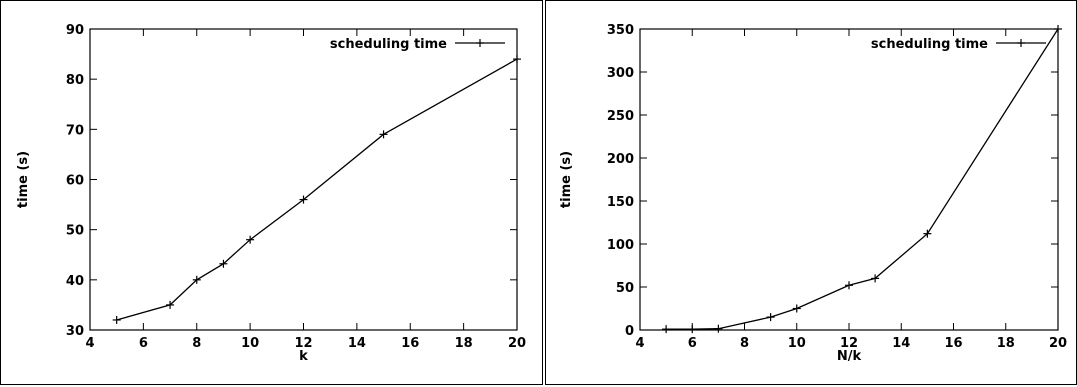  I want to click on y-tick-label: 100, so click(620, 245).